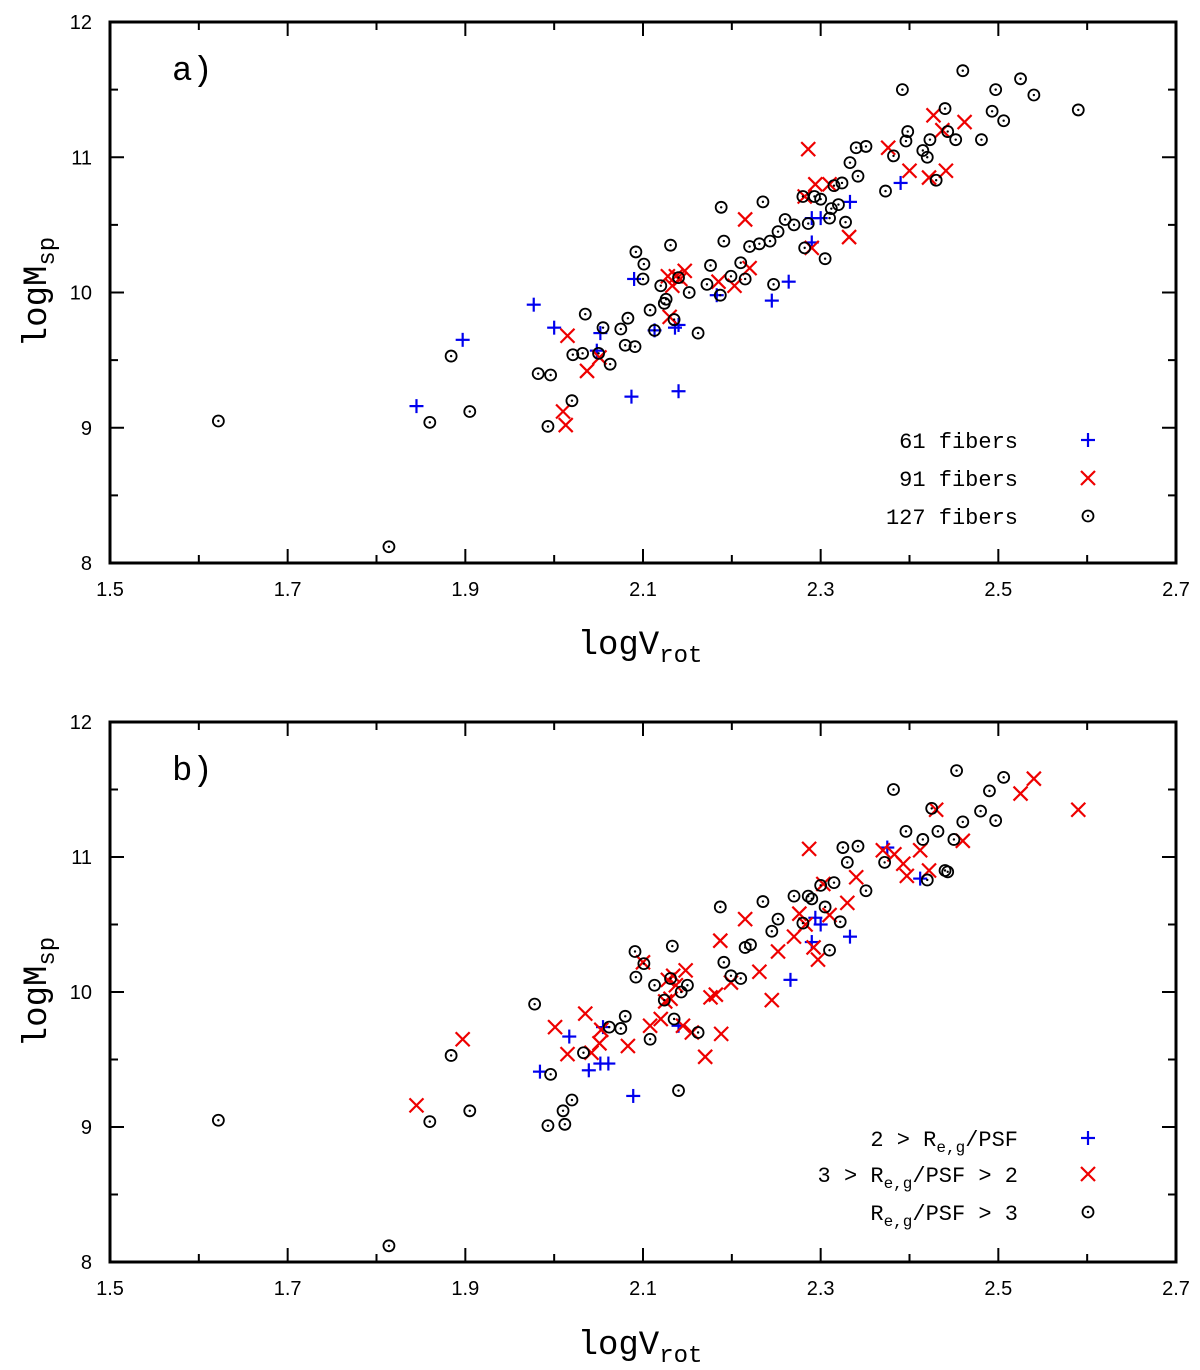 Image resolution: width=1200 pixels, height=1370 pixels. I want to click on legend-marker-plus, so click(1088, 1138).